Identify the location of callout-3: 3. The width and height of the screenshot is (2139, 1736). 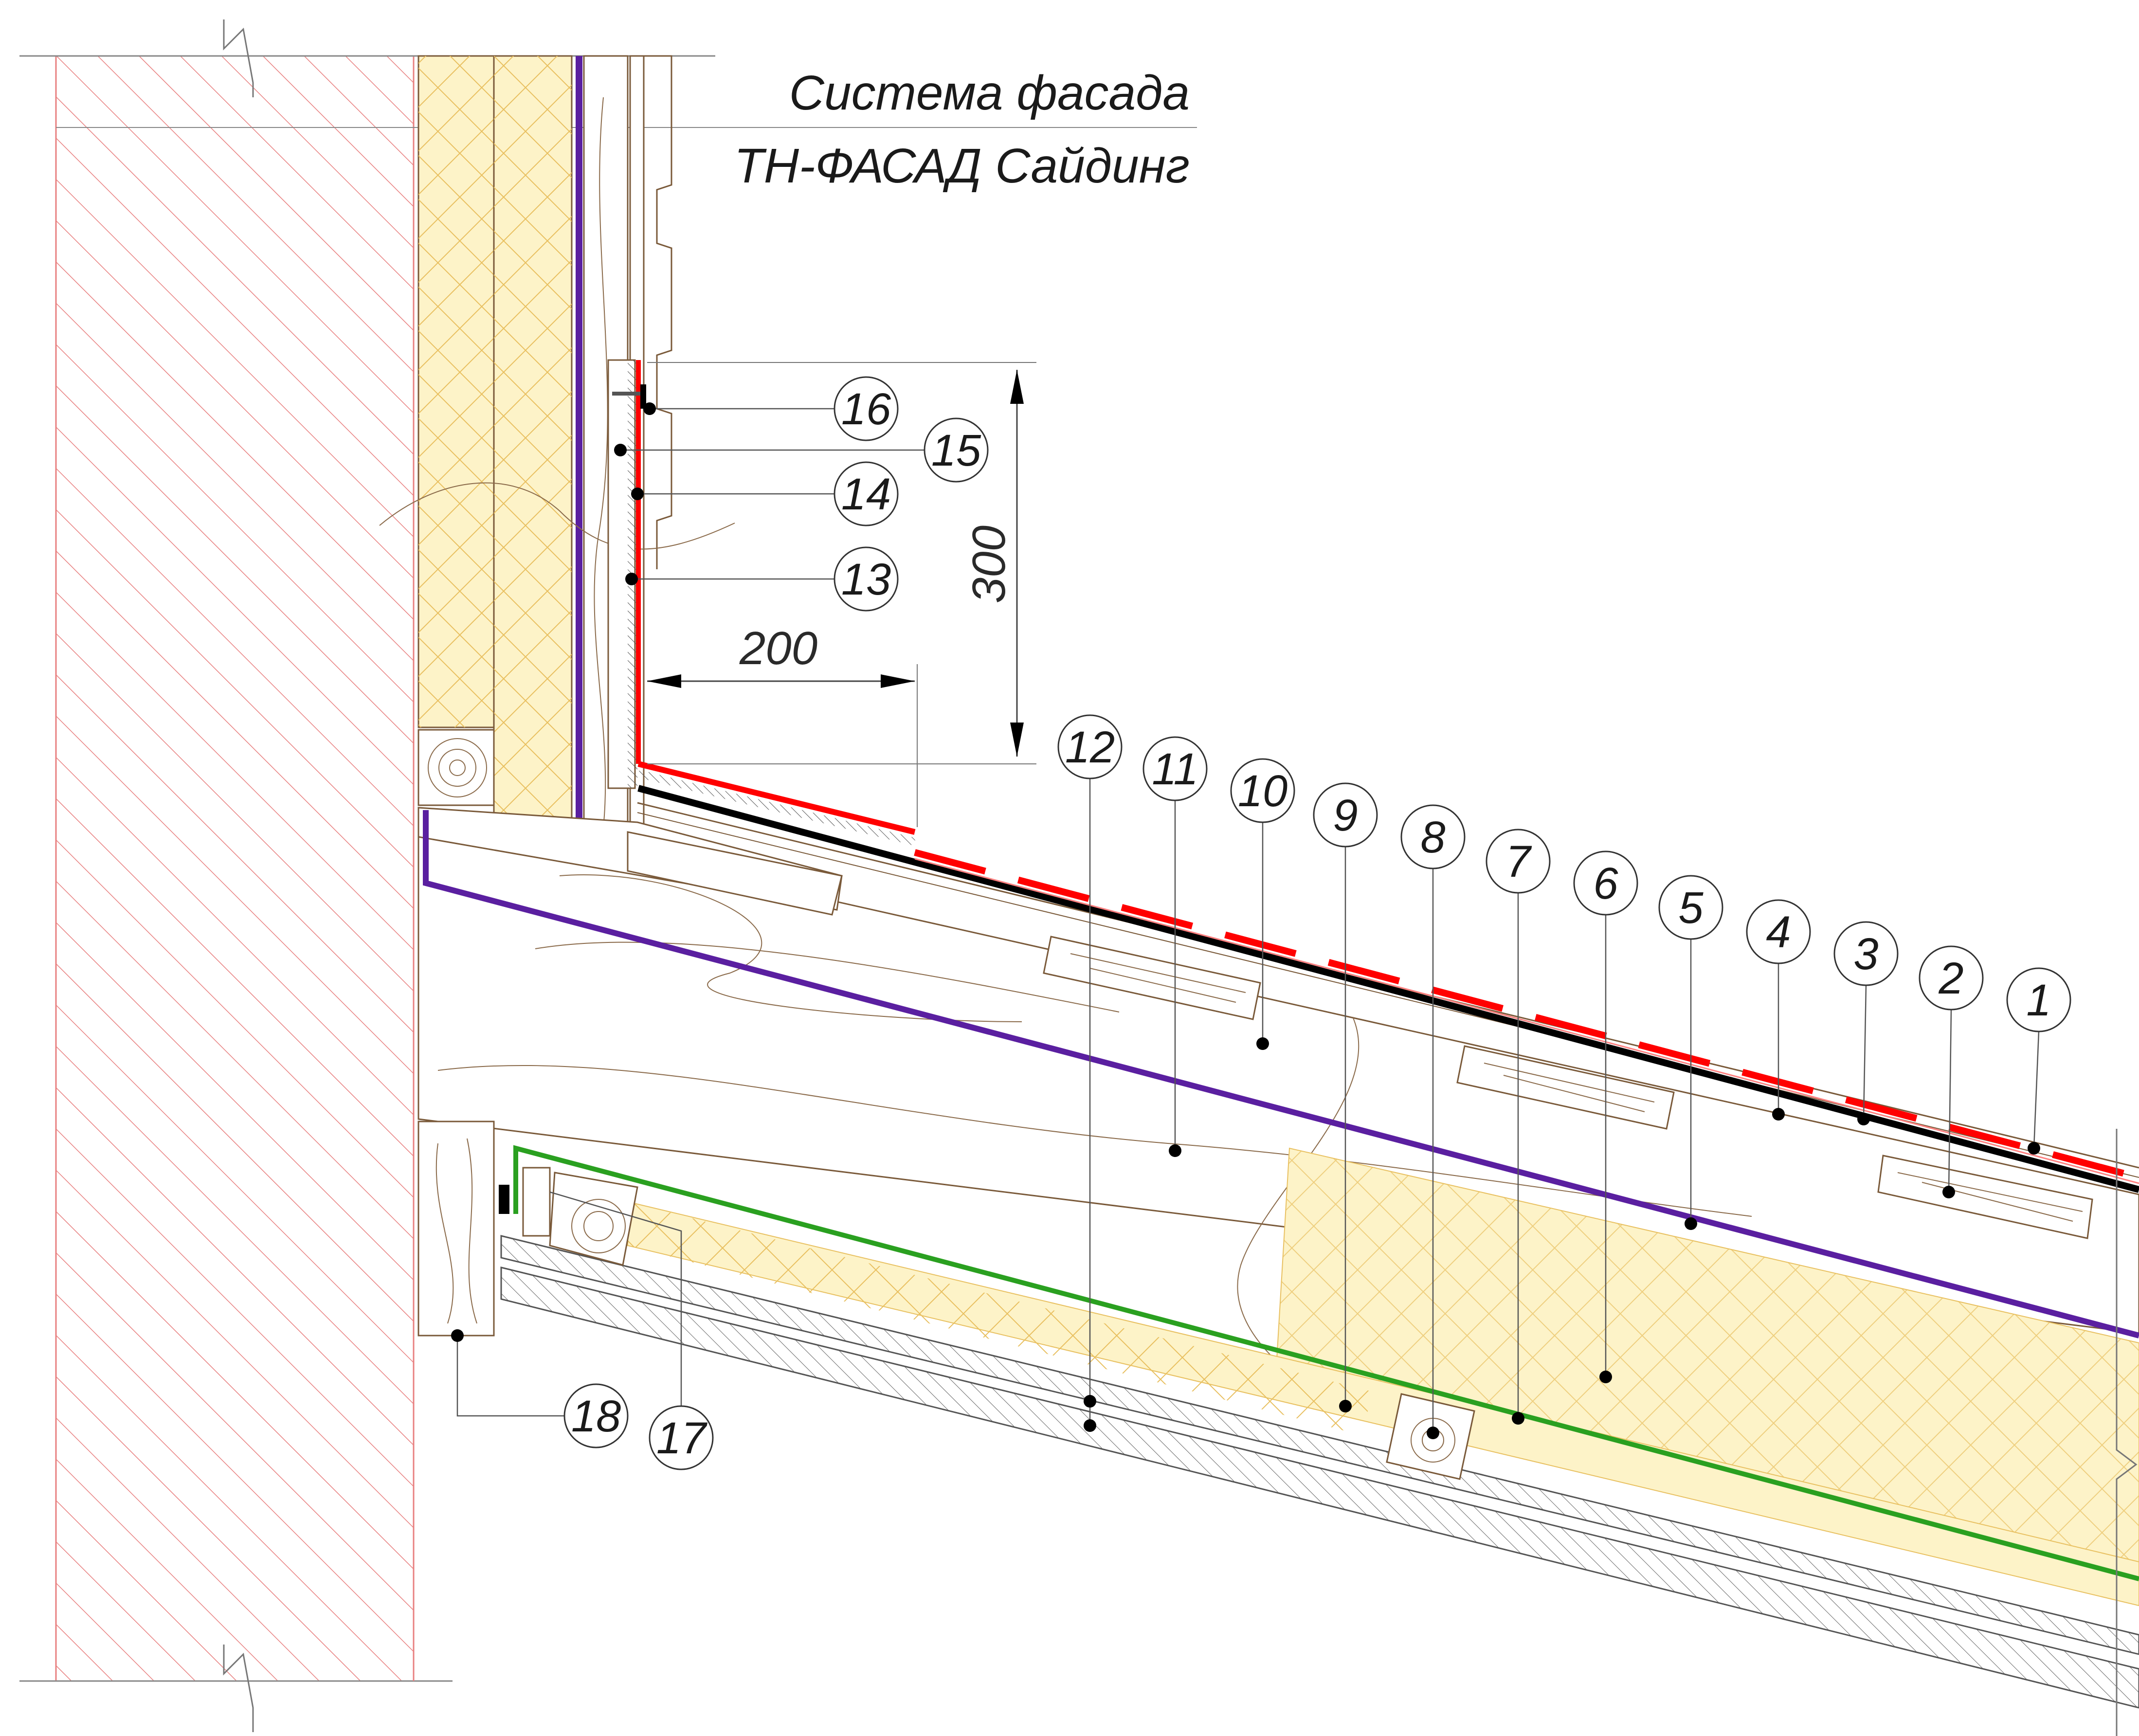
(1866, 1023).